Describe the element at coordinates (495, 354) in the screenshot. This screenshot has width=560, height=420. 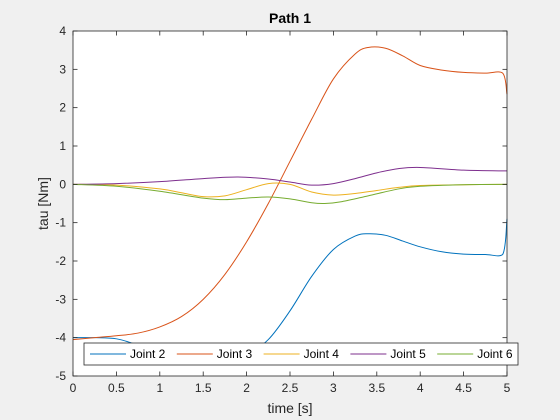
I see `legend-label: Joint 6` at that location.